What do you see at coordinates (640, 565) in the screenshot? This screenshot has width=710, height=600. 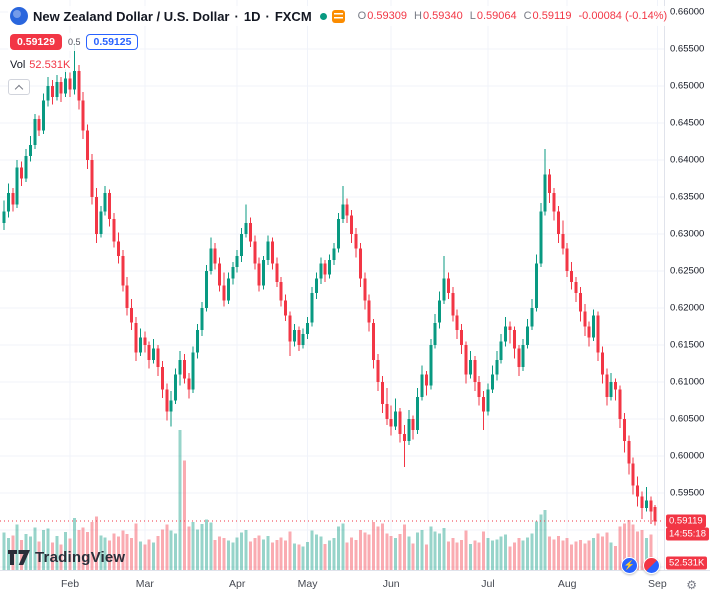 I see `floating-buttons: ⚡` at bounding box center [640, 565].